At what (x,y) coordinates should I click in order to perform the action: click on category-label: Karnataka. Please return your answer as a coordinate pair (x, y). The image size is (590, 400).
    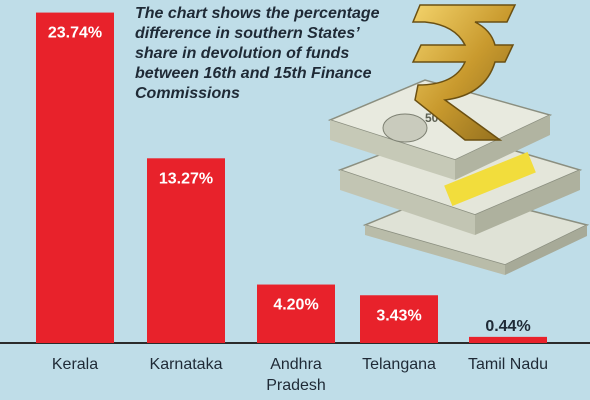
    Looking at the image, I should click on (186, 364).